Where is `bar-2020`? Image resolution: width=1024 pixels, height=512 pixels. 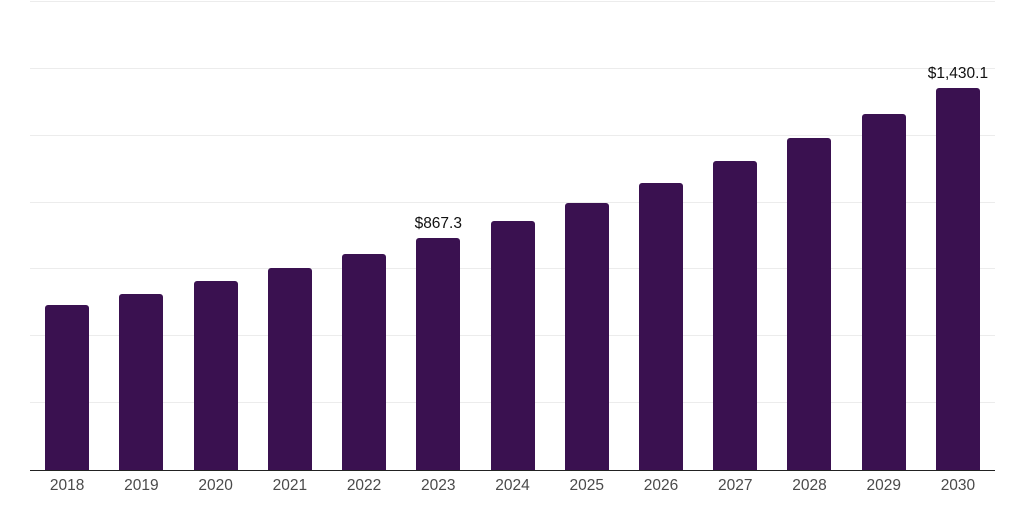
bar-2020 is located at coordinates (215, 375).